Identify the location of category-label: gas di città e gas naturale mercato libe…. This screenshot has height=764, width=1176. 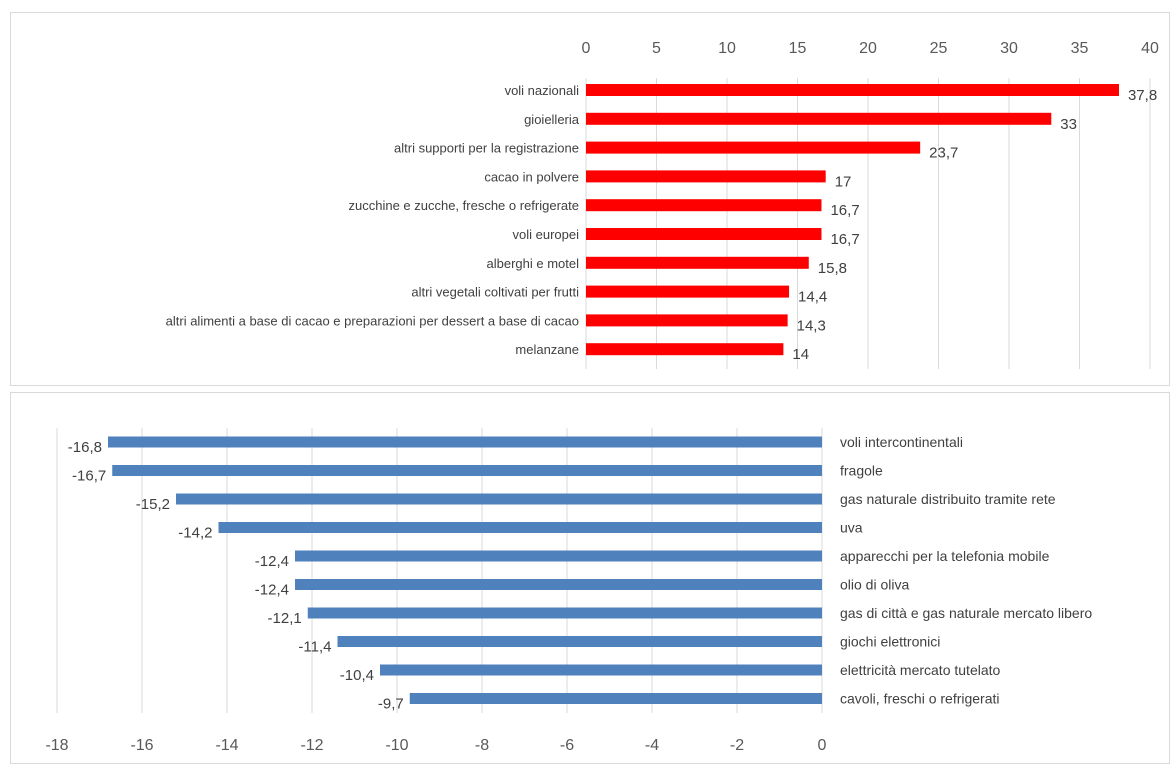
(966, 613).